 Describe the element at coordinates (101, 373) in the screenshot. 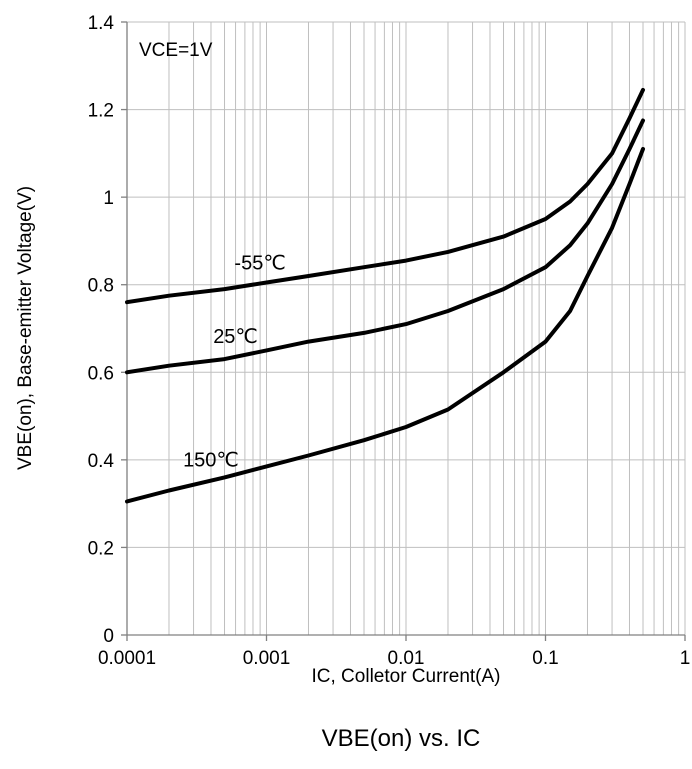

I see `y-tick-label: 0.6` at that location.